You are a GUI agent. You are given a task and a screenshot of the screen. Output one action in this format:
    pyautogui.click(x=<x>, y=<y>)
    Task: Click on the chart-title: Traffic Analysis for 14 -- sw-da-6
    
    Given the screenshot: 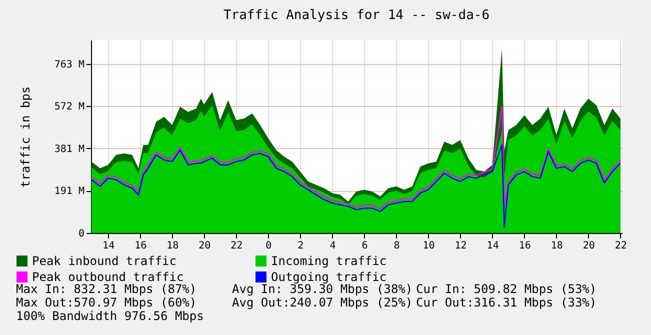 What is the action you would take?
    pyautogui.click(x=356, y=15)
    